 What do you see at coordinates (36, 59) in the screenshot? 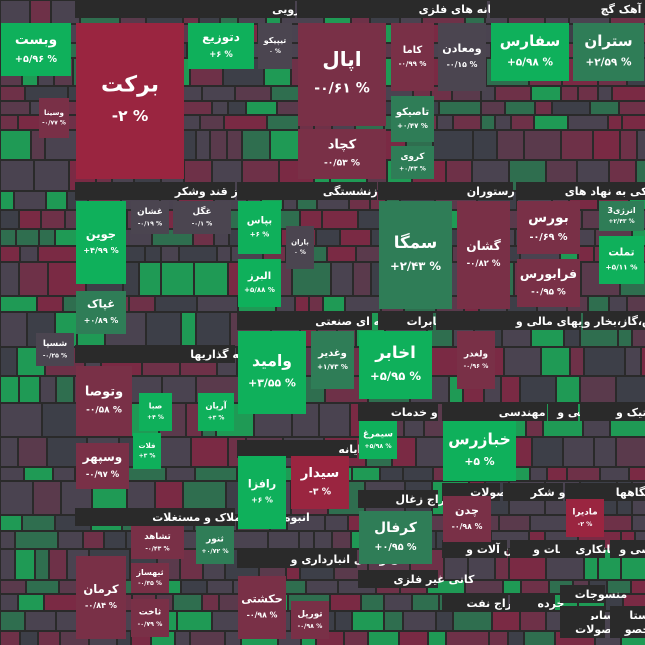
I see `tile-change: +۵/۹۶ %` at bounding box center [36, 59].